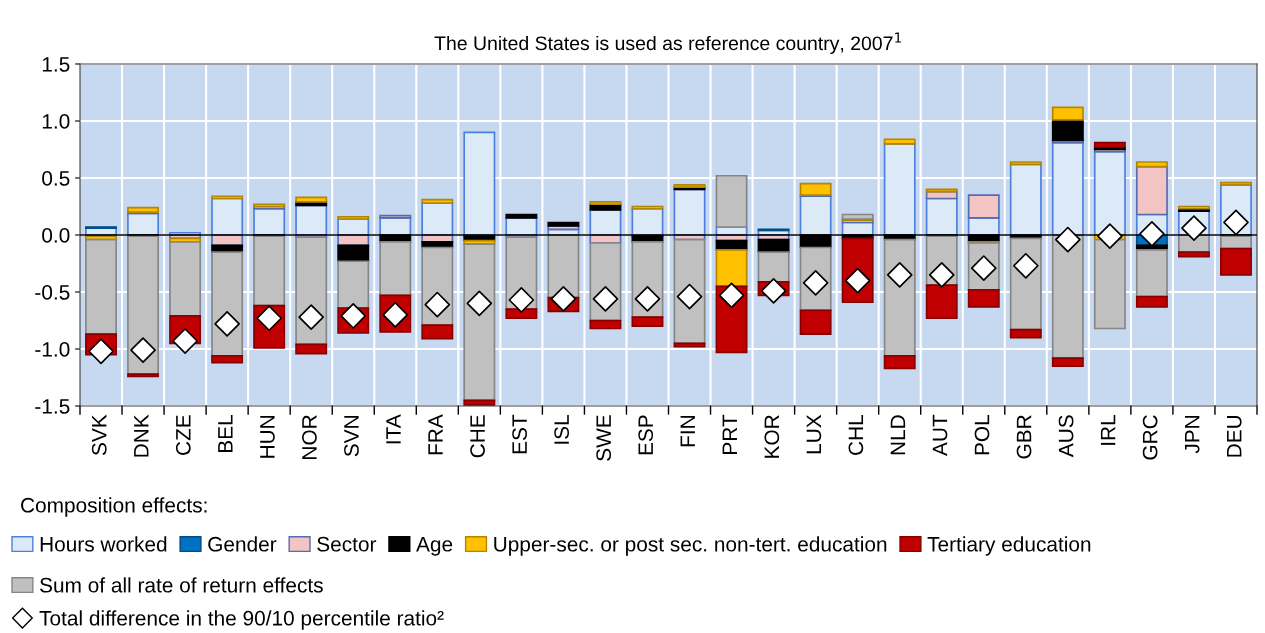  Describe the element at coordinates (1234, 436) in the screenshot. I see `x-tick-label: DEU` at that location.